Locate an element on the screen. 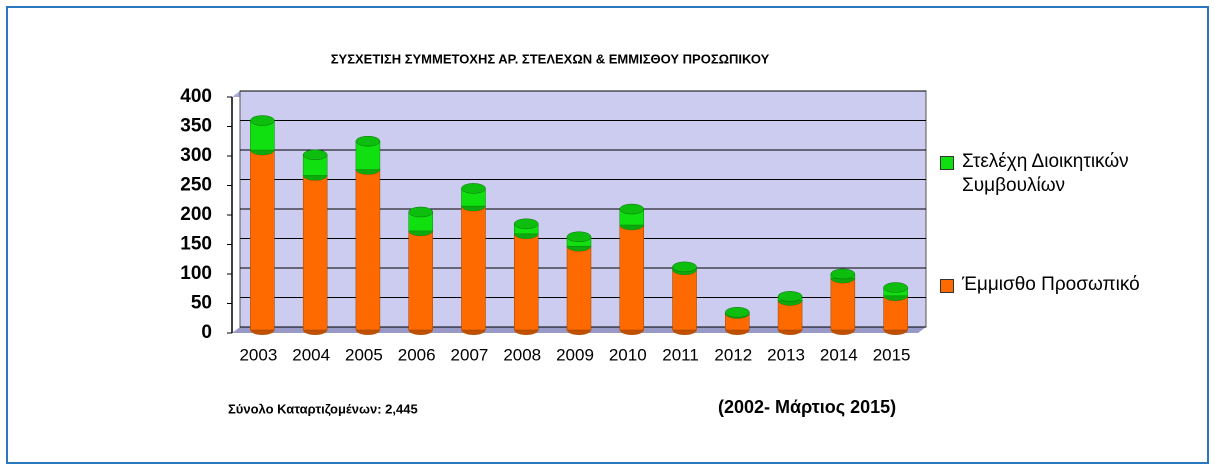 The width and height of the screenshot is (1215, 470). legend-label: Στελέχη Διοικητικών Συμβουλίων is located at coordinates (1045, 173).